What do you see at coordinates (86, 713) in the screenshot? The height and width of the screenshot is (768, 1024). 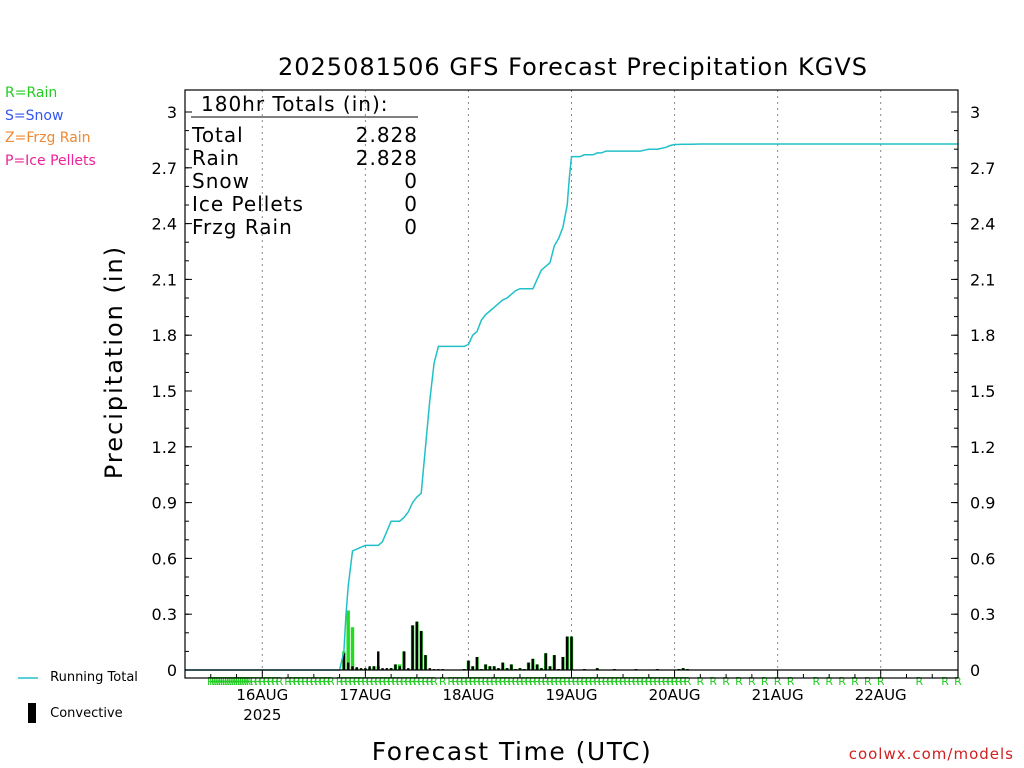 I see `convective-legend-label: Convective` at bounding box center [86, 713].